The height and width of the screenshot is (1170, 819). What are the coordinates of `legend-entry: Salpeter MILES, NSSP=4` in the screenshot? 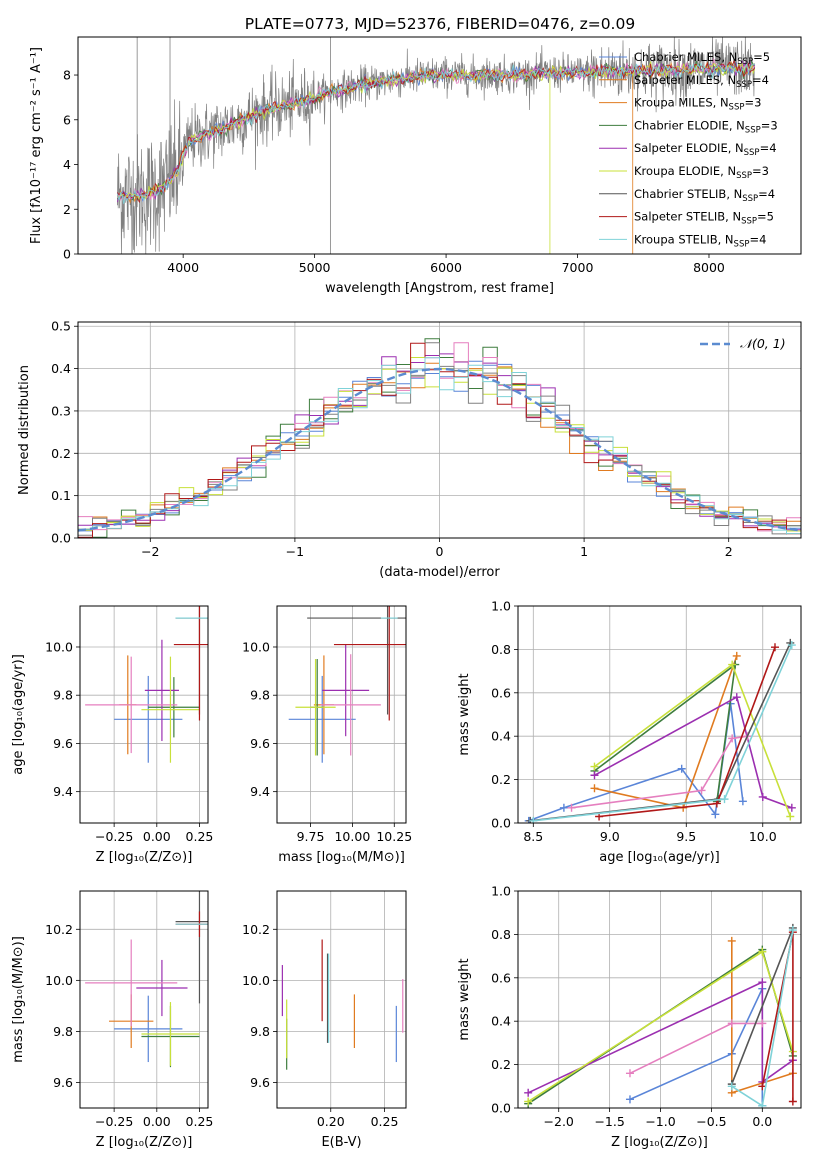 It's located at (701, 81).